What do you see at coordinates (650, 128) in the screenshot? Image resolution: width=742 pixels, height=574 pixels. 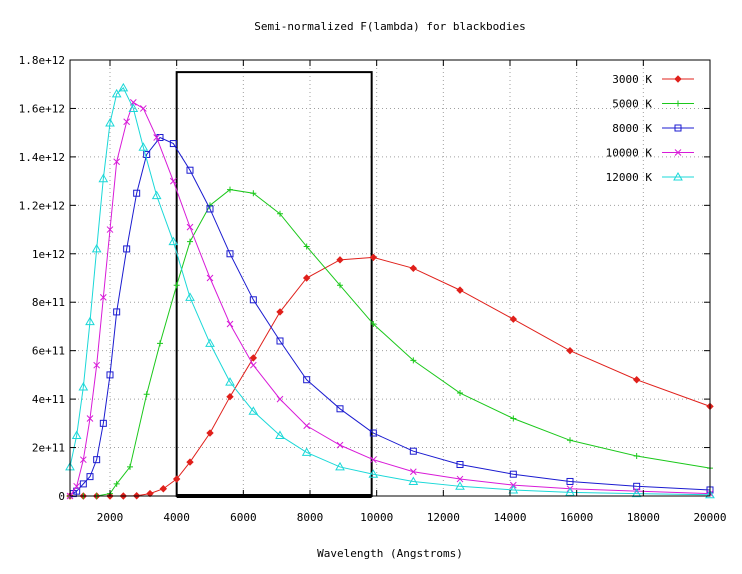 I see `legend: 3000 K 5000 K 8000 K 10000 K 12000 K` at bounding box center [650, 128].